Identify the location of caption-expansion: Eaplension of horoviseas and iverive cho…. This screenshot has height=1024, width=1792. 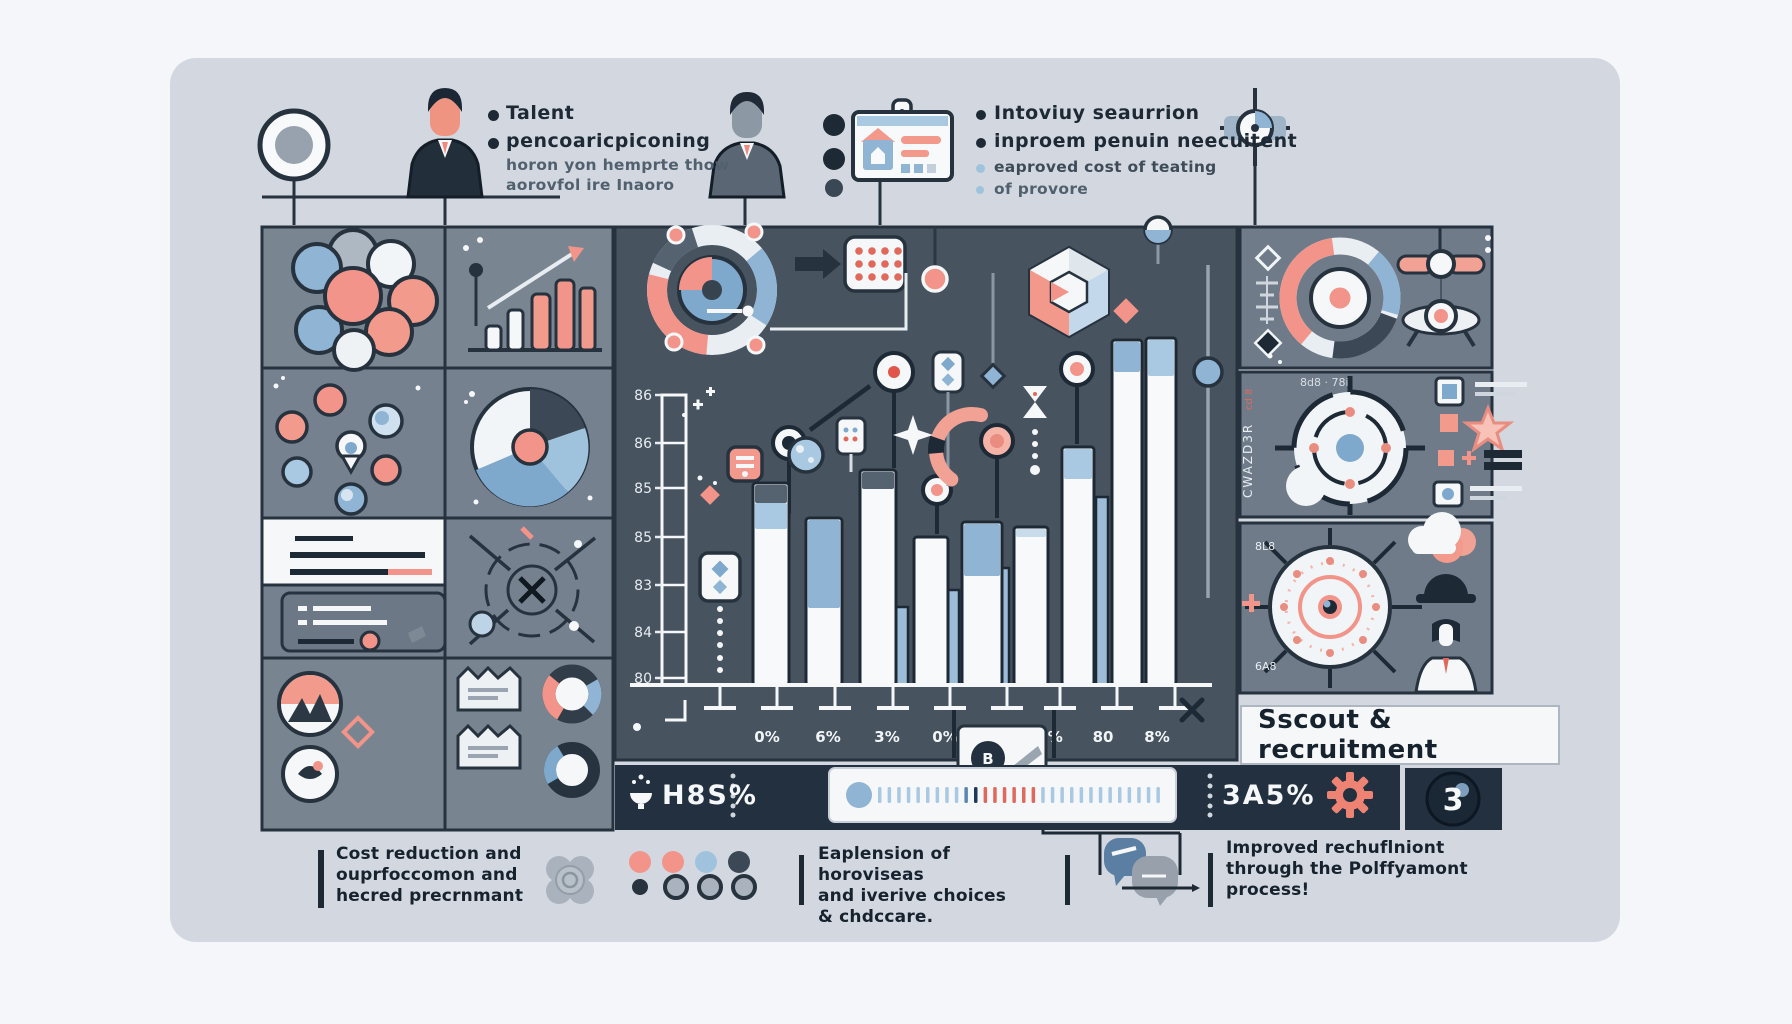
(912, 886).